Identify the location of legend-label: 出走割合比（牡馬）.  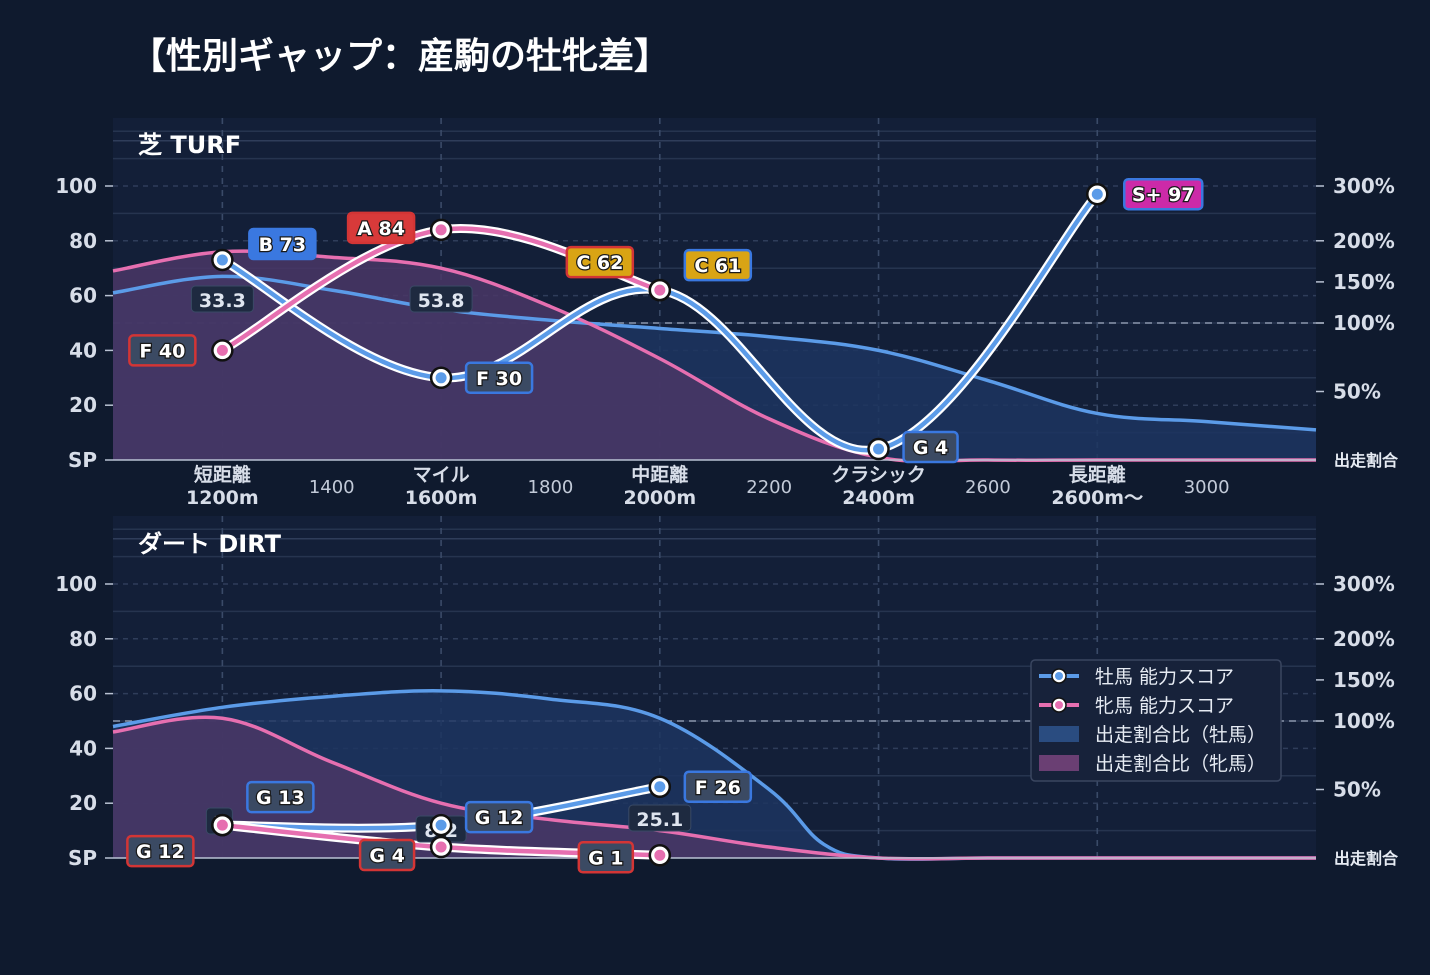
(1180, 735).